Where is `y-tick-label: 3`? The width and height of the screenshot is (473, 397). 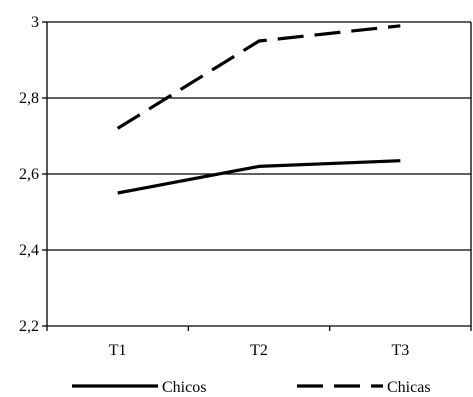 y-tick-label: 3 is located at coordinates (35, 22).